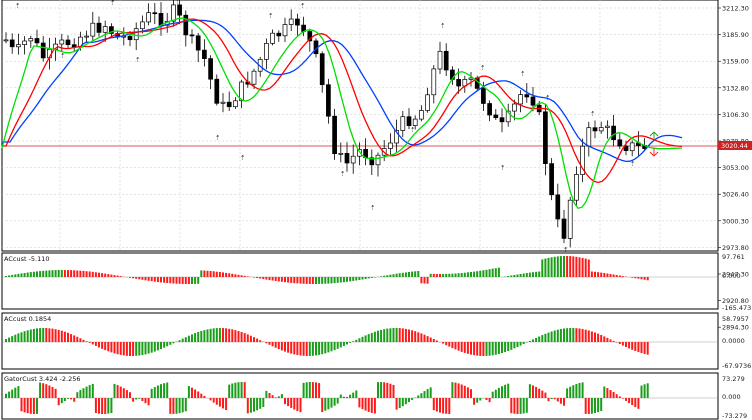 The height and width of the screenshot is (420, 752). Describe the element at coordinates (360, 396) in the screenshot. I see `gator-indicator-panel: GatorCust 3.424 -2.256` at that location.